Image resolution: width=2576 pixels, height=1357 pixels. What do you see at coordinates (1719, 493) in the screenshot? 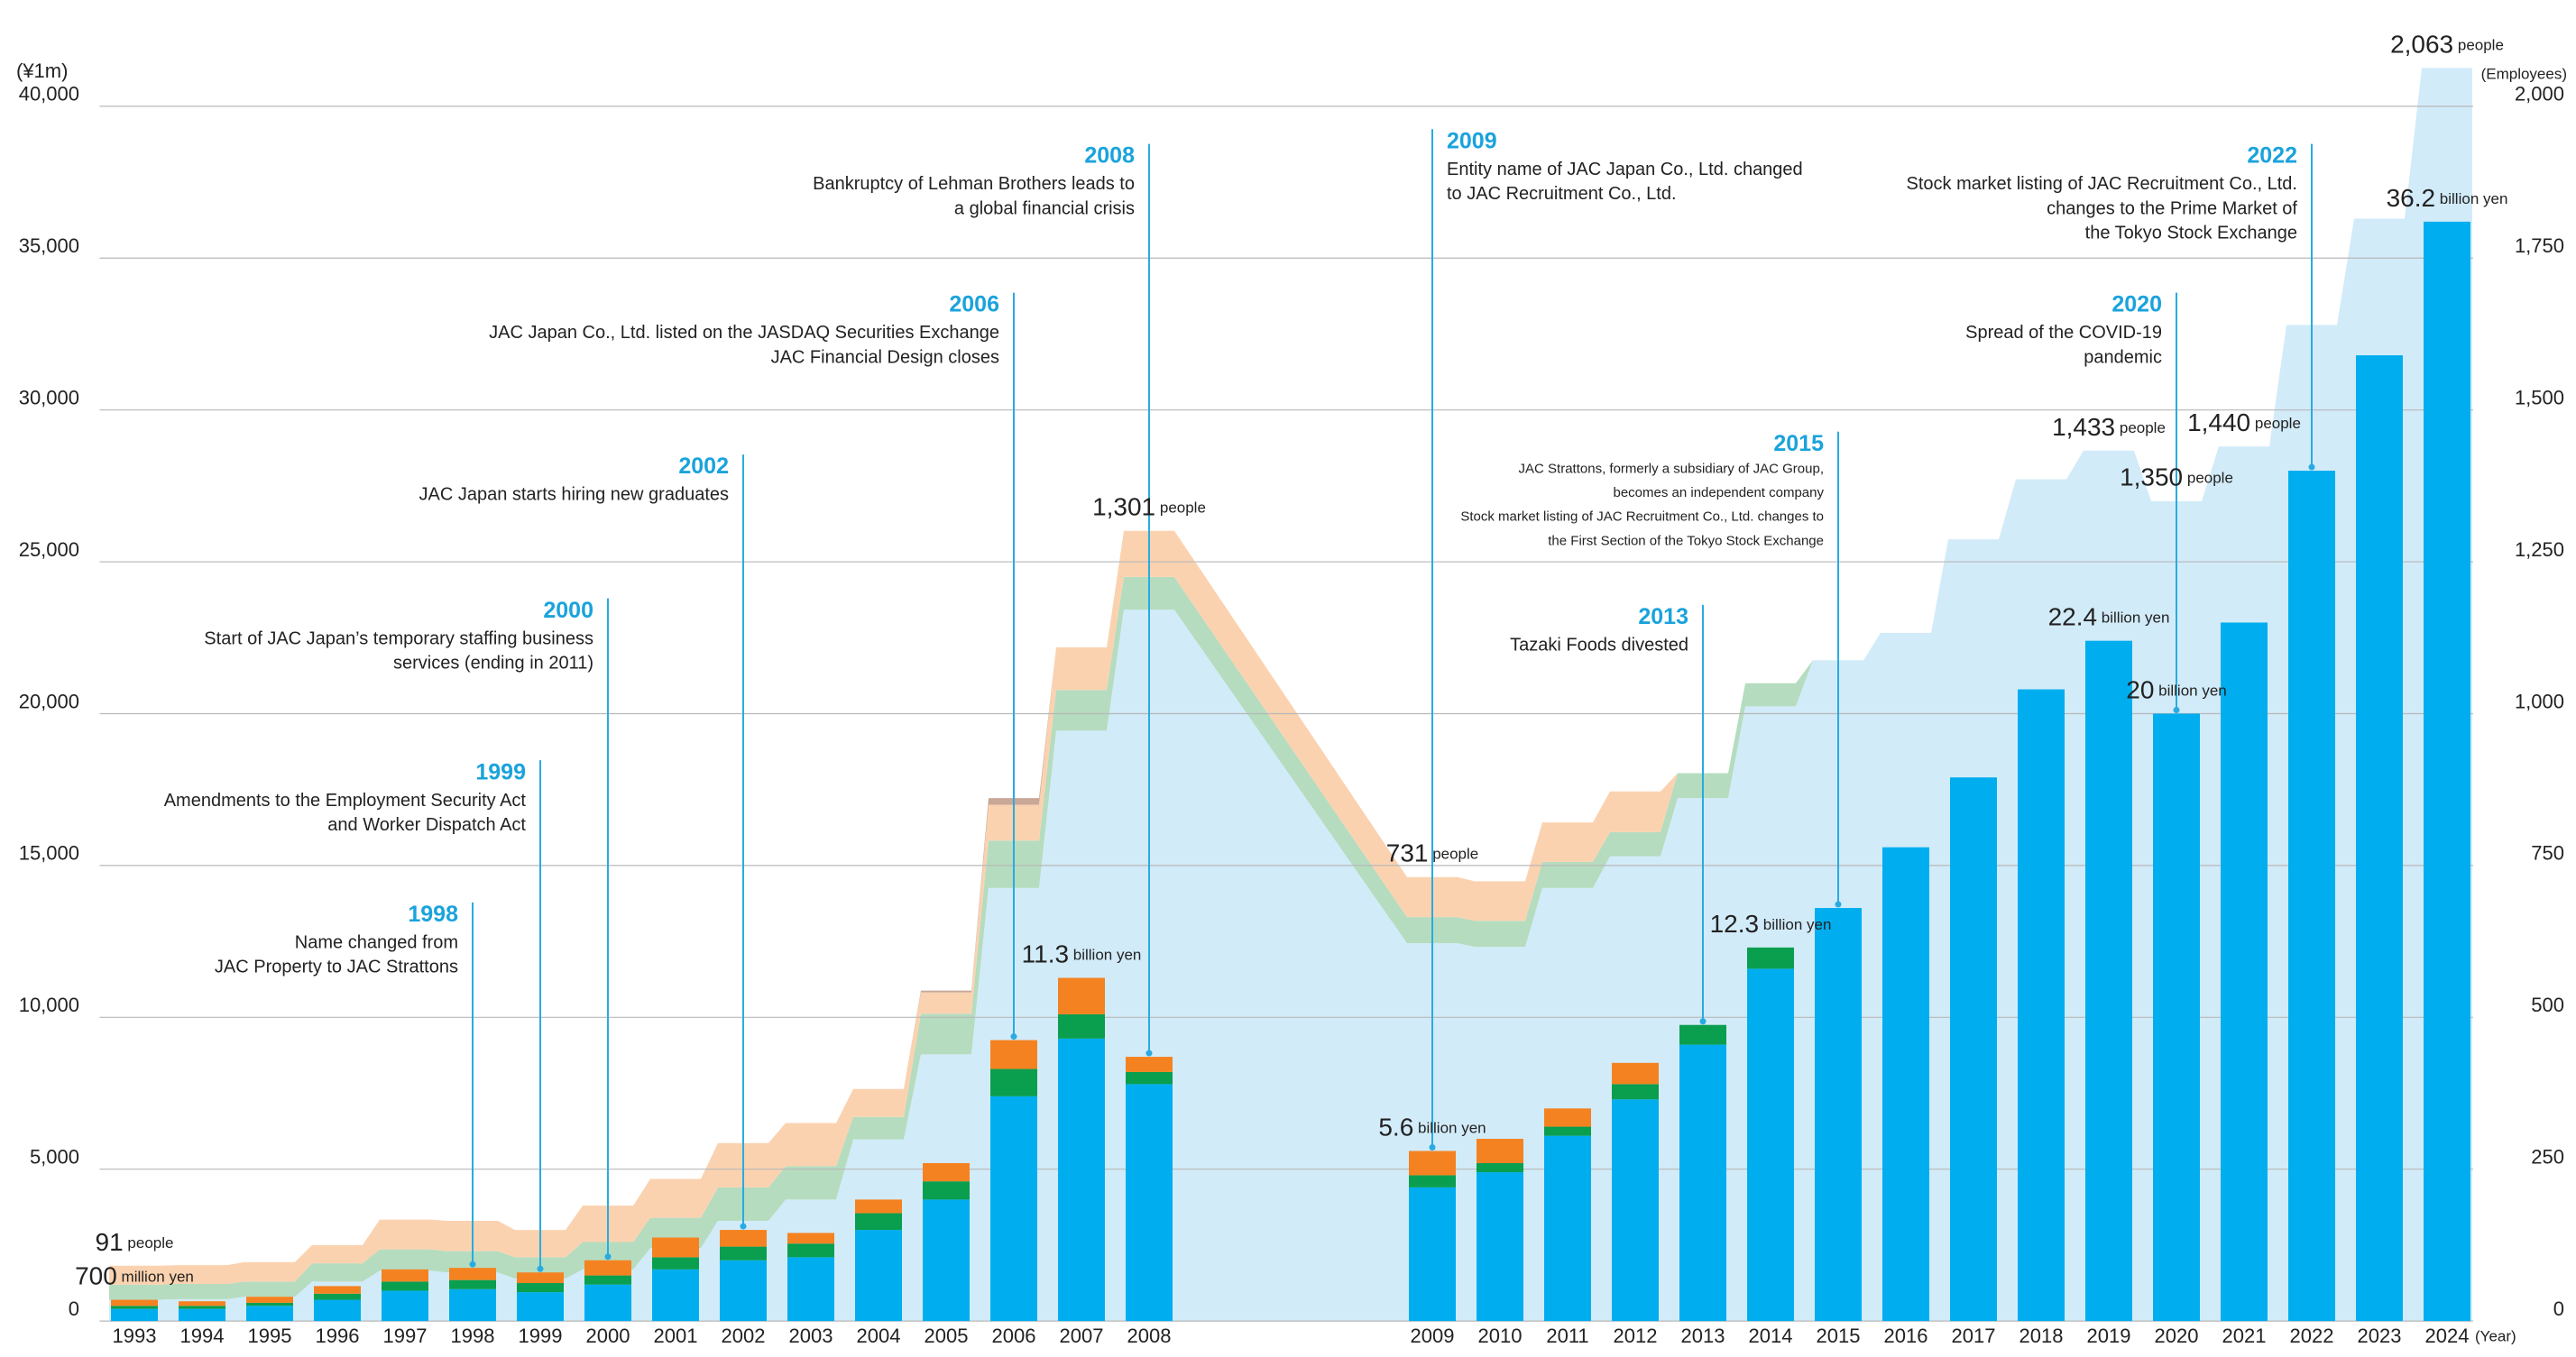
I see `annotation-text: becomes an independent company` at bounding box center [1719, 493].